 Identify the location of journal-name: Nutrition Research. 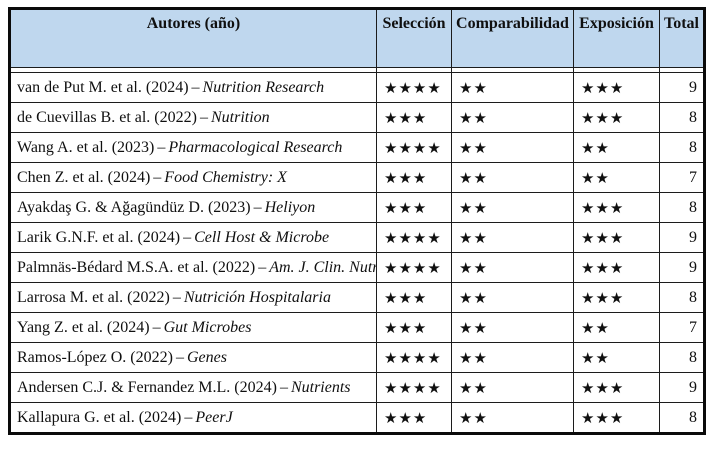
(263, 87).